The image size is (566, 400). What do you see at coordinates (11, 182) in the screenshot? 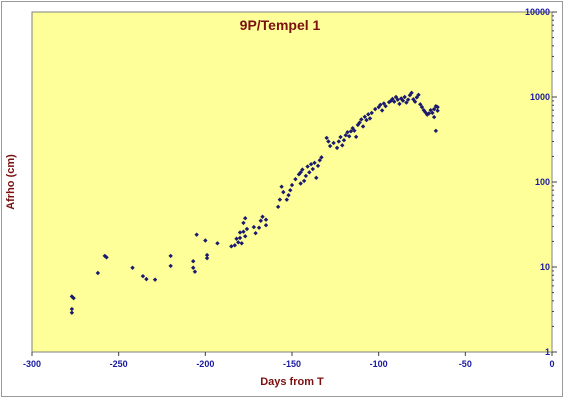
I see `y-axis-title: Afrho (cm)` at bounding box center [11, 182].